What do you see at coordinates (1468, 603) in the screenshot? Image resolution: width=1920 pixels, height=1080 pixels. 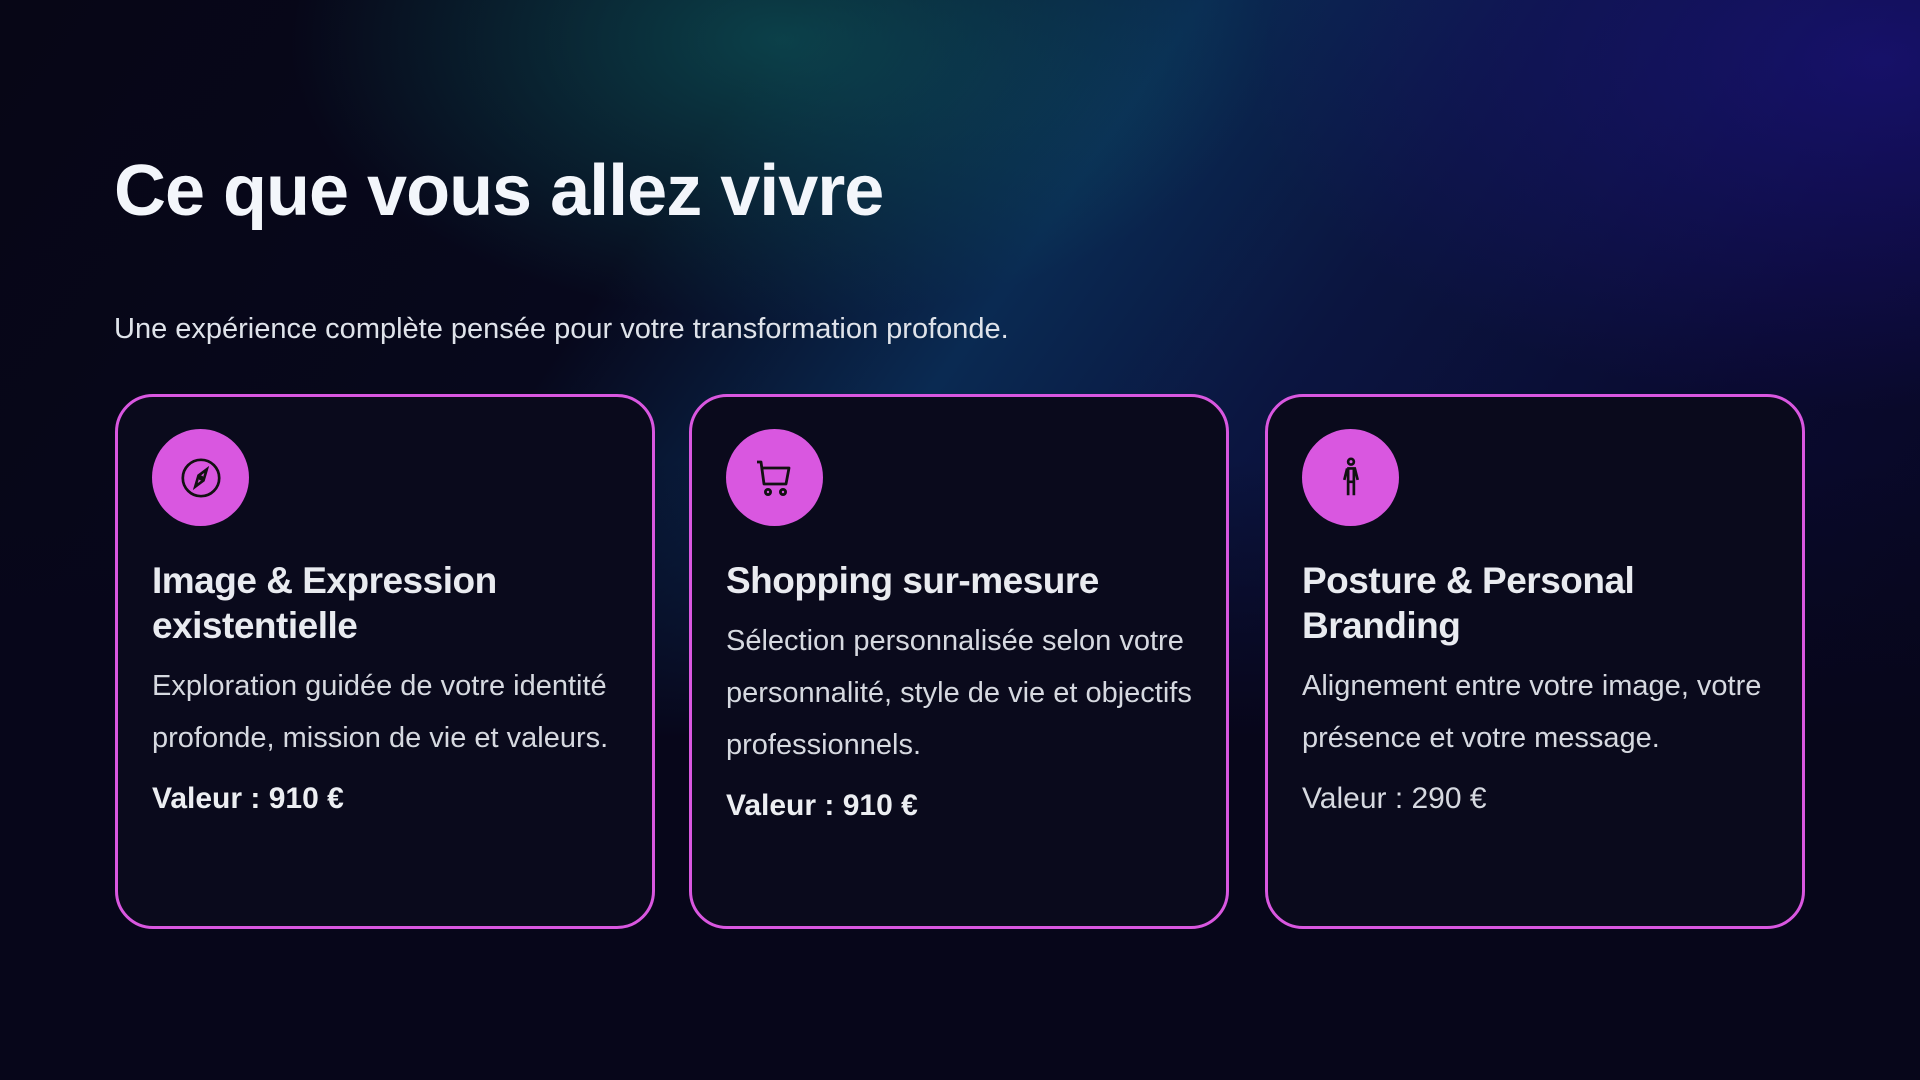 I see `card-title: Posture & Personal Branding` at bounding box center [1468, 603].